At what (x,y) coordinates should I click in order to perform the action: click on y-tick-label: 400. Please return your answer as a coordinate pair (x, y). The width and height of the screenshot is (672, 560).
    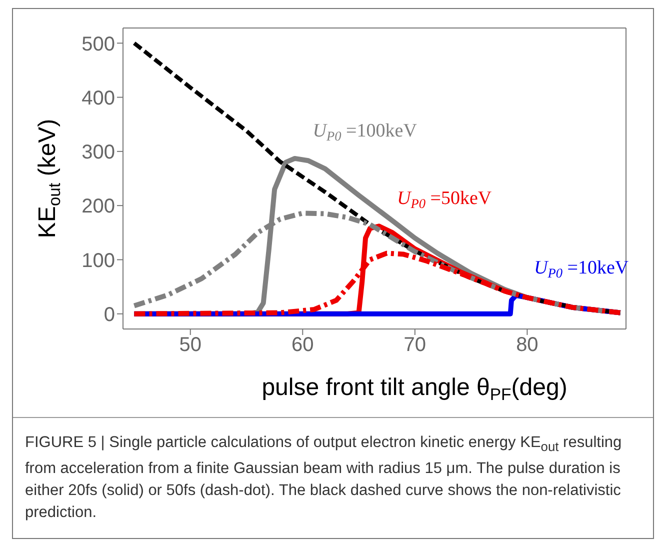
    Looking at the image, I should click on (98, 98).